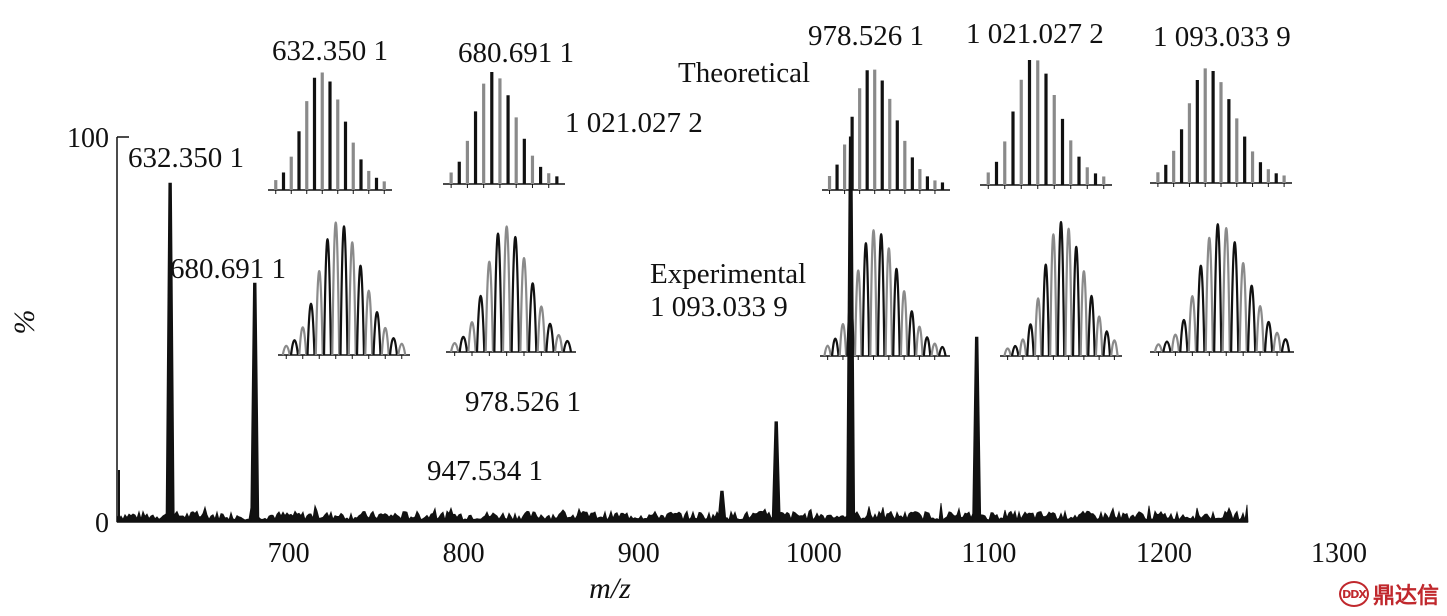 This screenshot has width=1447, height=616. I want to click on inset-label: 680.691 1, so click(516, 53).